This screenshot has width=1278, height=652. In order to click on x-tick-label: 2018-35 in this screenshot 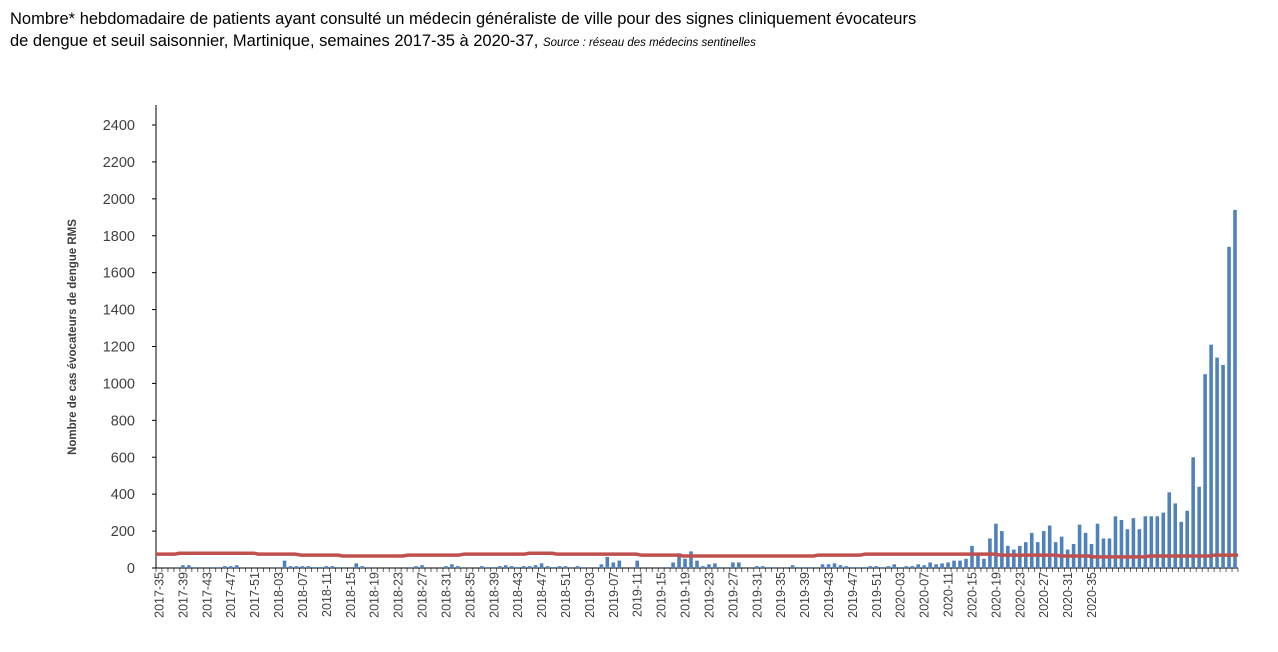, I will do `click(470, 595)`.